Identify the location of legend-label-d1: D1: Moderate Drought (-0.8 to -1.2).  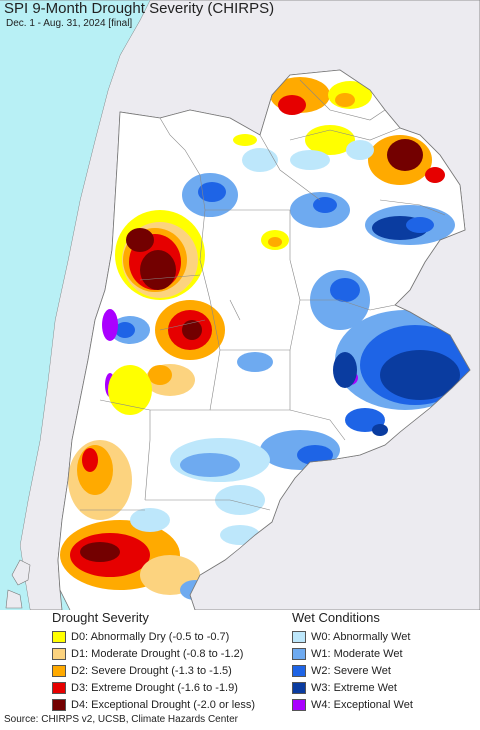
(157, 653).